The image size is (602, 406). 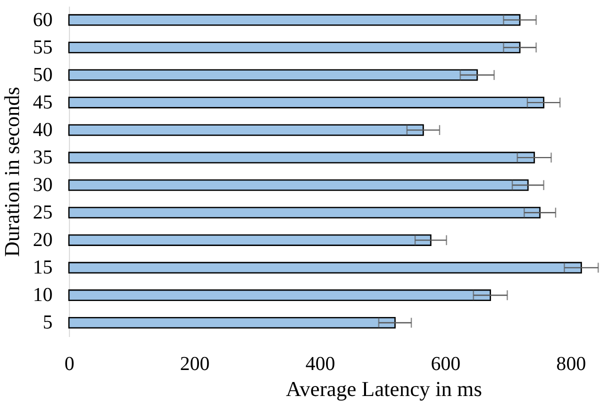 I want to click on y-axis-title: Duration in seconds, so click(x=12, y=171).